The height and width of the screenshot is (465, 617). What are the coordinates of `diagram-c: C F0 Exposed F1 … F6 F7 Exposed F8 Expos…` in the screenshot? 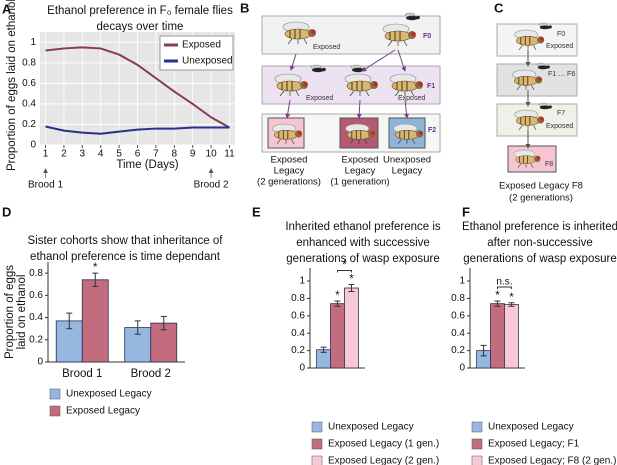 It's located at (538, 101).